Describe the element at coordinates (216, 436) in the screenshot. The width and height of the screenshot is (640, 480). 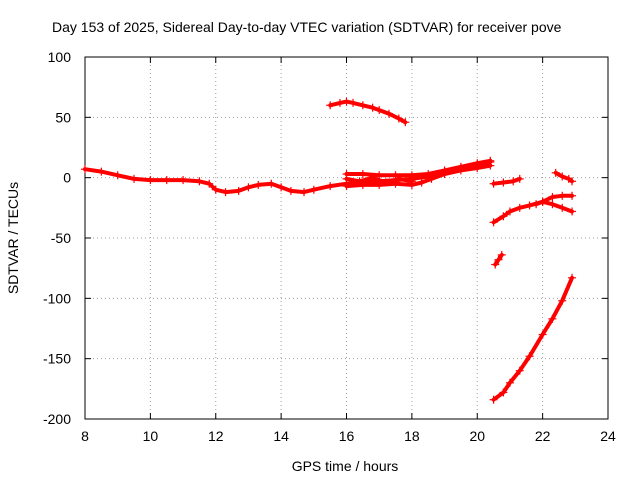
I see `x-tick-label: 12` at that location.